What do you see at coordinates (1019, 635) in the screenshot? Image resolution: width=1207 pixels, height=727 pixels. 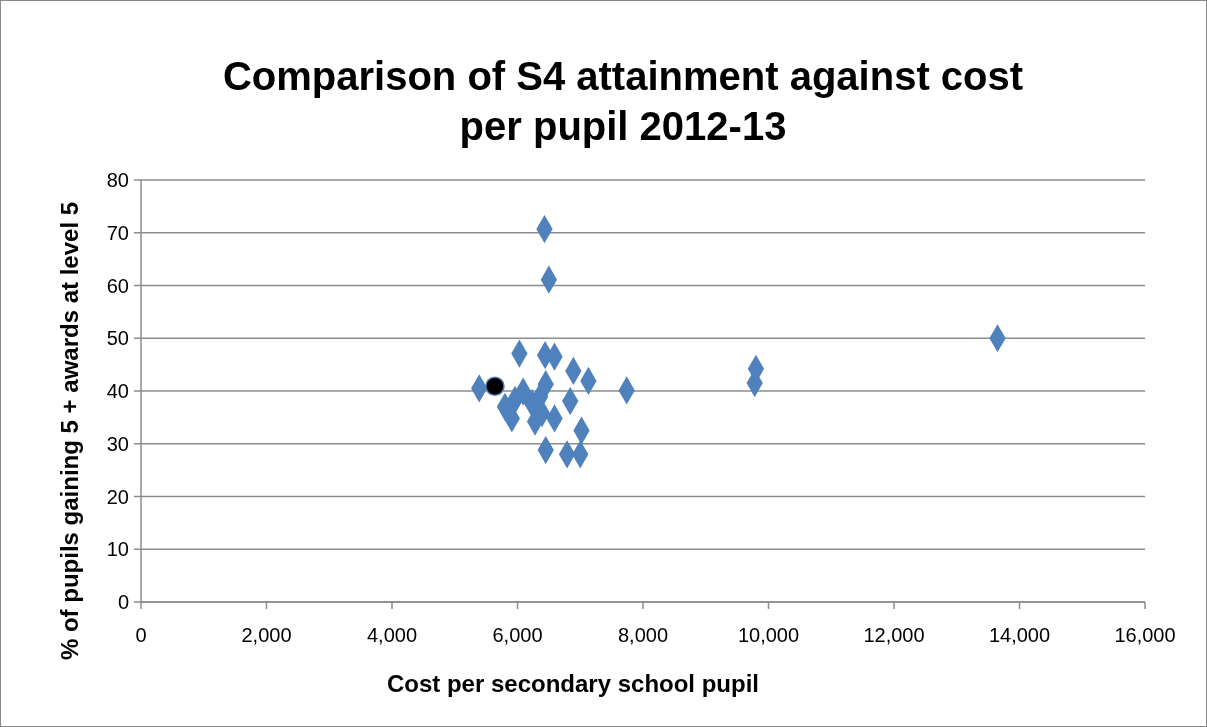 I see `x-tick-label: 14,000` at bounding box center [1019, 635].